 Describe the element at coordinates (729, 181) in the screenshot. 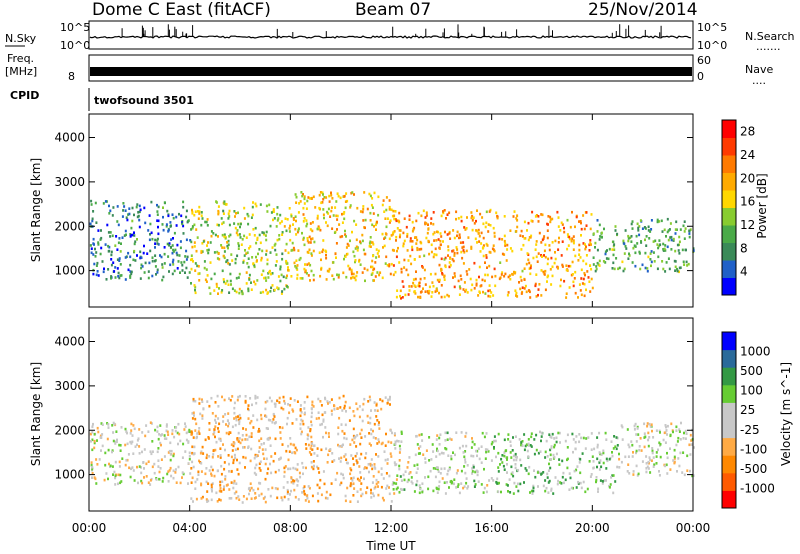

I see `colorbar-swatch` at that location.